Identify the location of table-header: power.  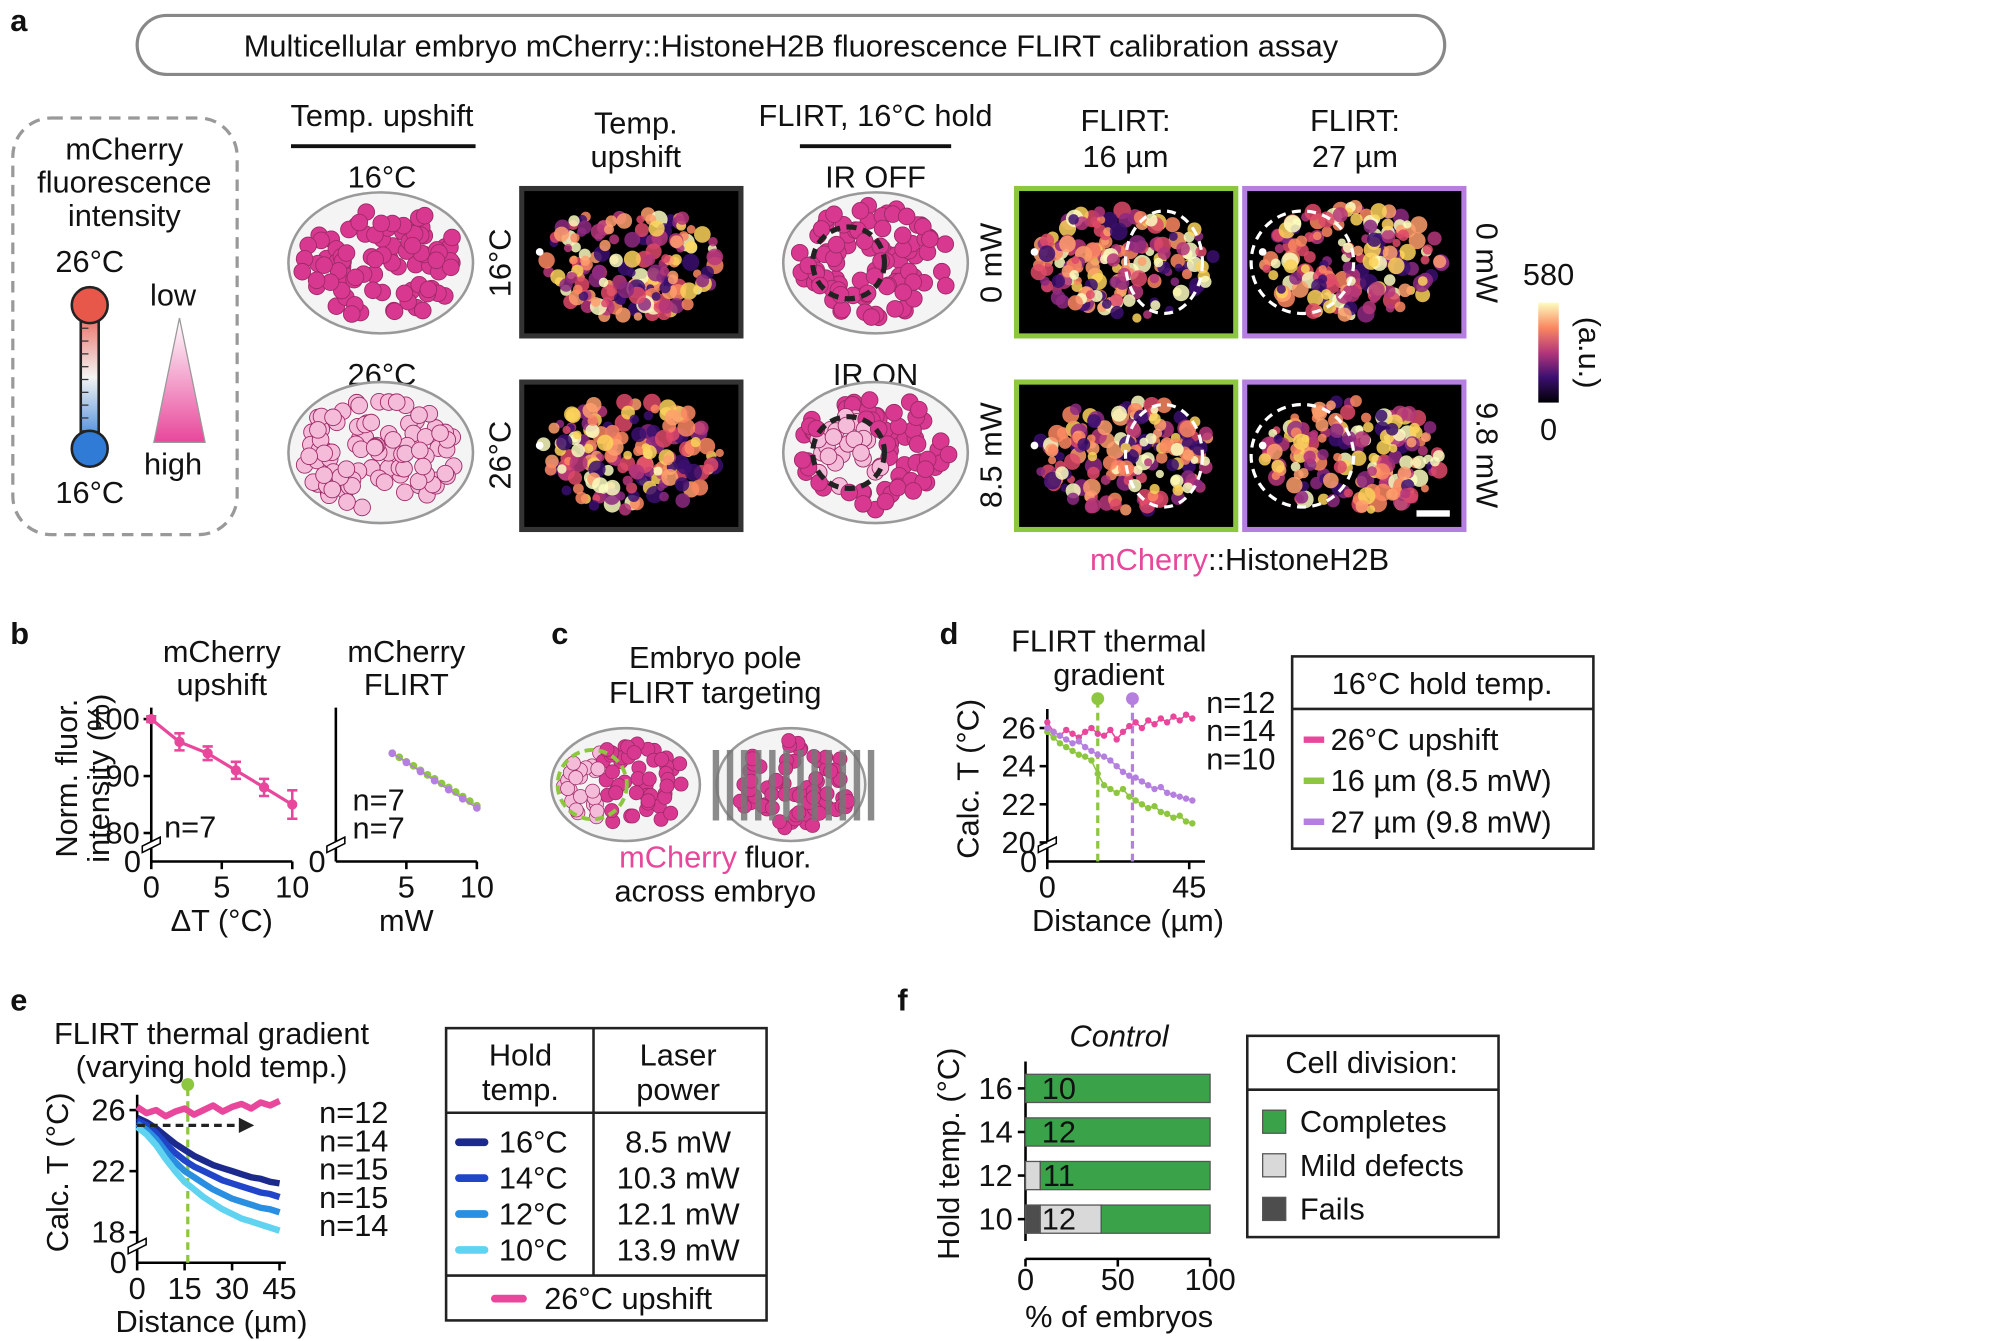
(678, 1089).